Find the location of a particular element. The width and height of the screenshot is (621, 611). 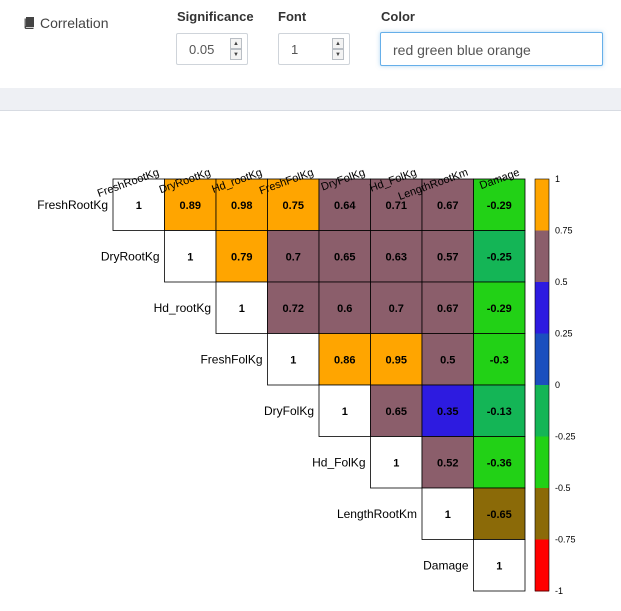

significance-spinner: ▲ ▼ is located at coordinates (236, 49).